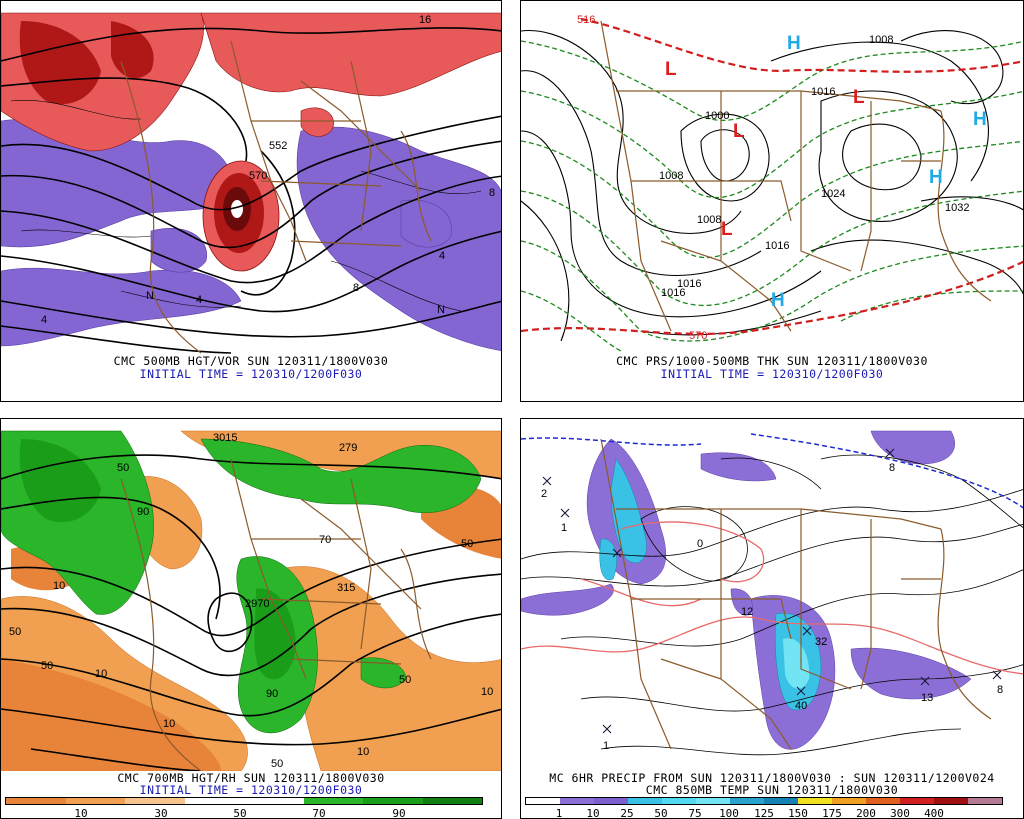 Image resolution: width=1024 pixels, height=819 pixels. Describe the element at coordinates (123, 468) in the screenshot. I see `label-700-50a: 50` at that location.